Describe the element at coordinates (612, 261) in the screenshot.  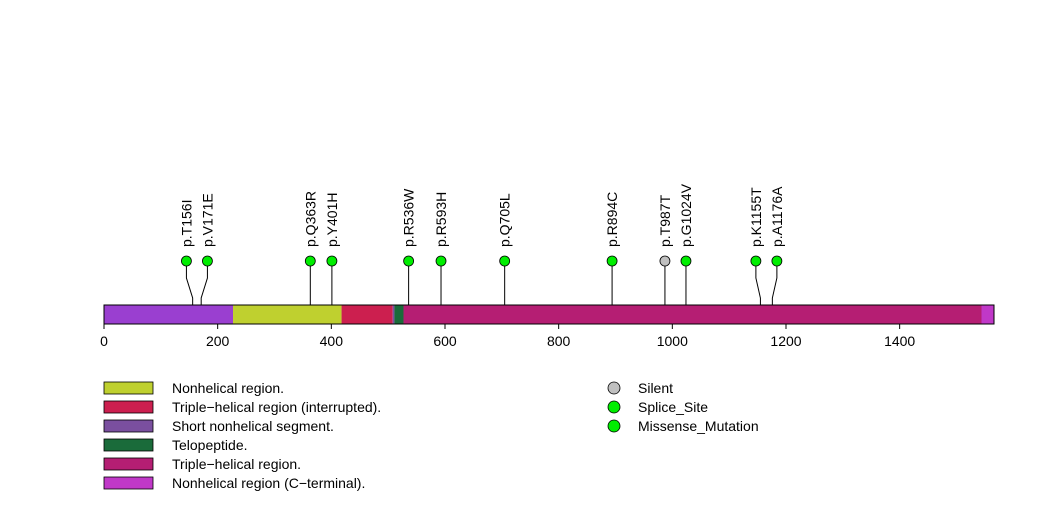
I see `mutation-head-p.R894C` at that location.